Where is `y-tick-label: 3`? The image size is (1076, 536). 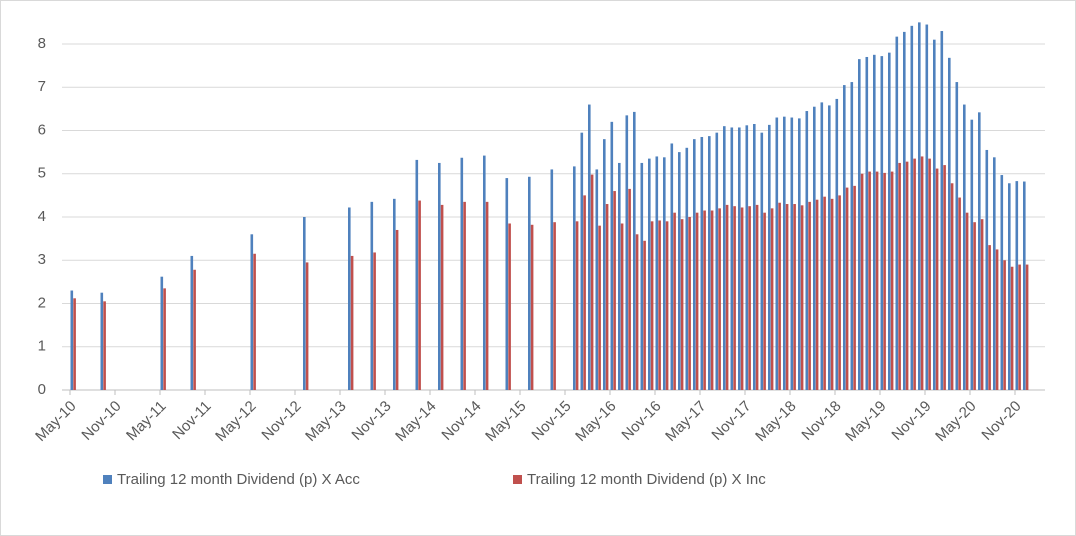 y-tick-label: 3 is located at coordinates (42, 259).